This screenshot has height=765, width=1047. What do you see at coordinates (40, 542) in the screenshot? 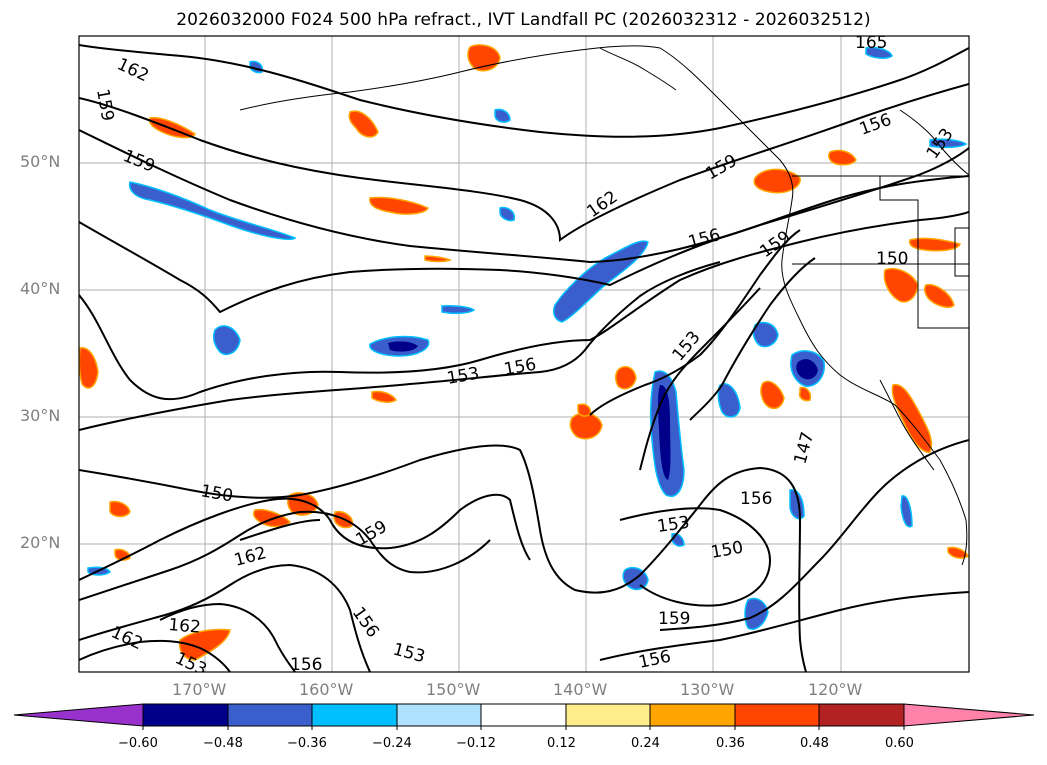
I see `lat-label: 20°N` at bounding box center [40, 542].